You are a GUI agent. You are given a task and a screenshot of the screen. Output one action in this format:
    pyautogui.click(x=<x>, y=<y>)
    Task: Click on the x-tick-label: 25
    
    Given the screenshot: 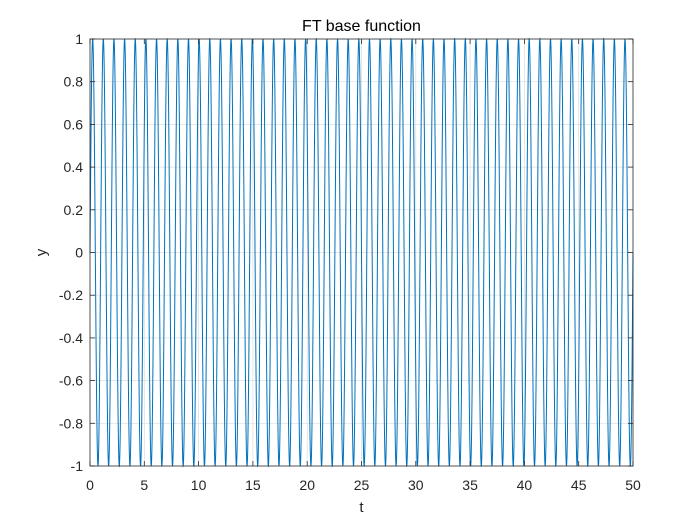 What is the action you would take?
    pyautogui.click(x=362, y=485)
    